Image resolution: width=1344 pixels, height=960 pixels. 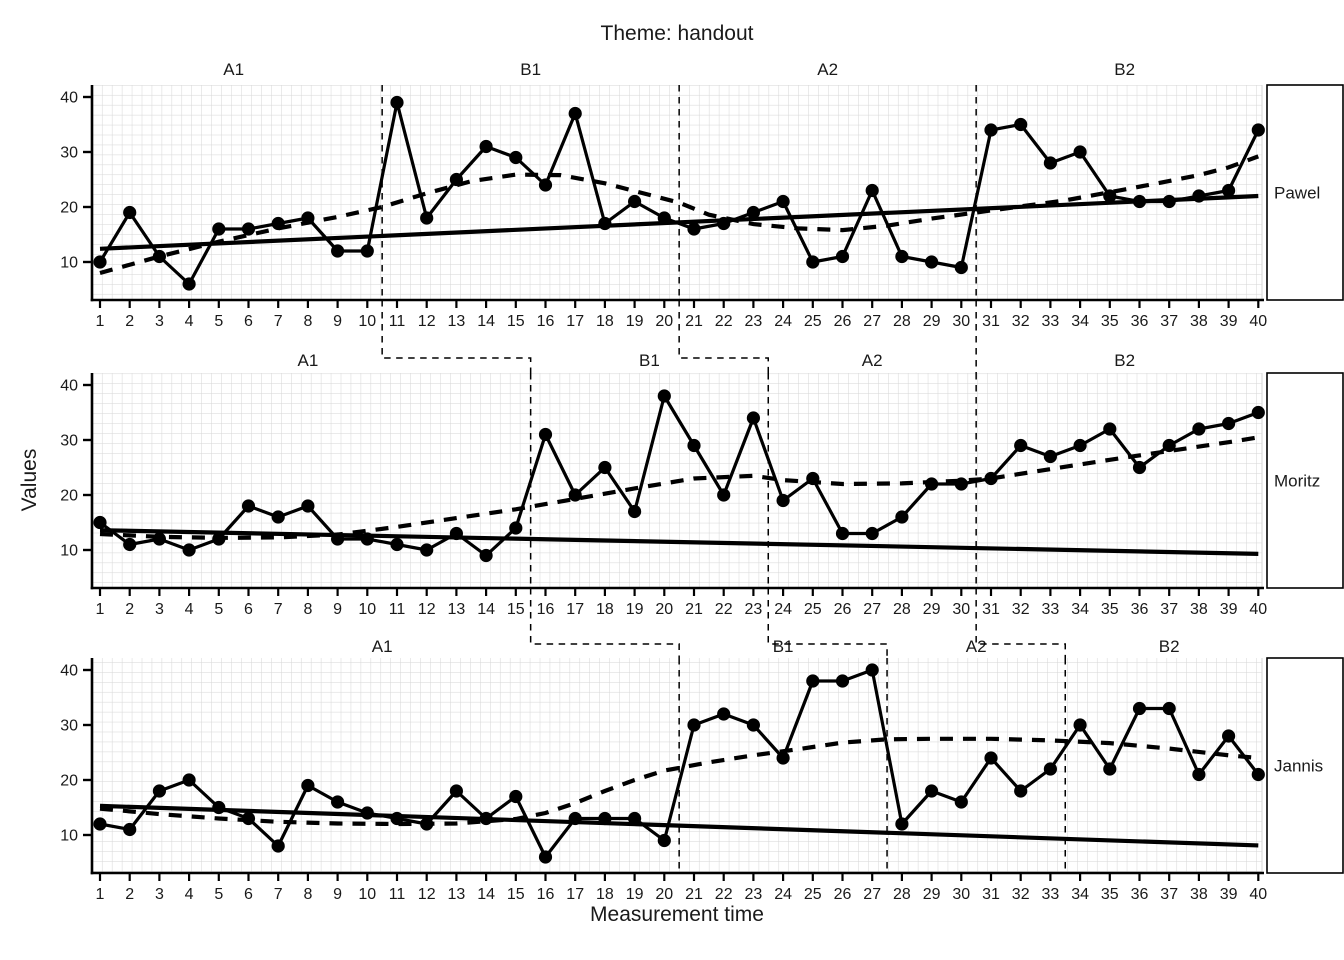 What do you see at coordinates (546, 321) in the screenshot?
I see `x-tick-label: 16` at bounding box center [546, 321].